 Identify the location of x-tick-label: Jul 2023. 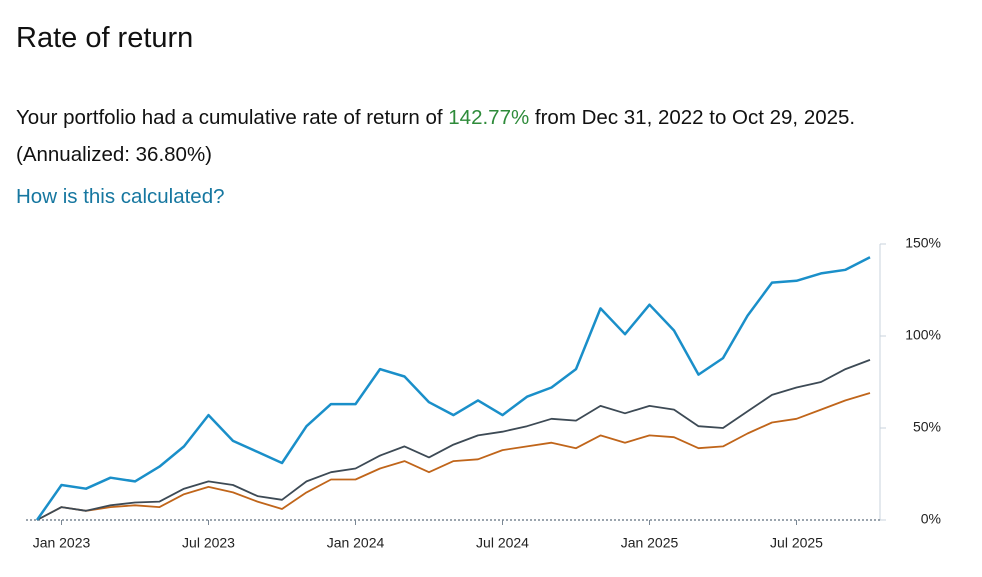
(208, 543).